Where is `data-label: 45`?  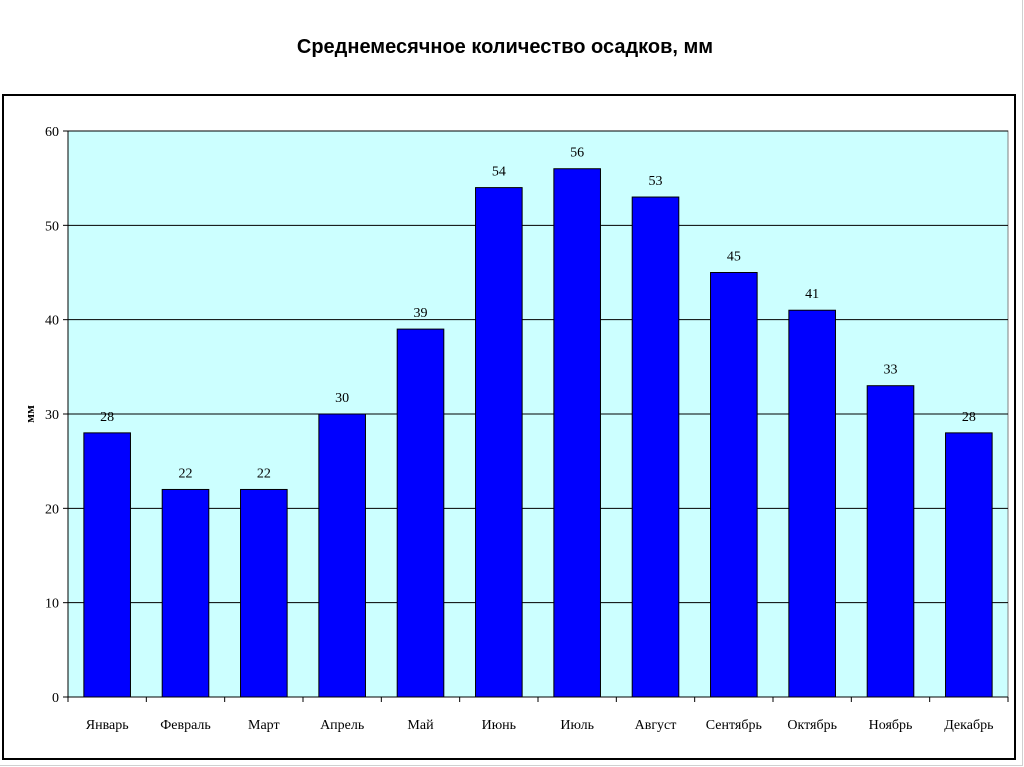 data-label: 45 is located at coordinates (734, 257).